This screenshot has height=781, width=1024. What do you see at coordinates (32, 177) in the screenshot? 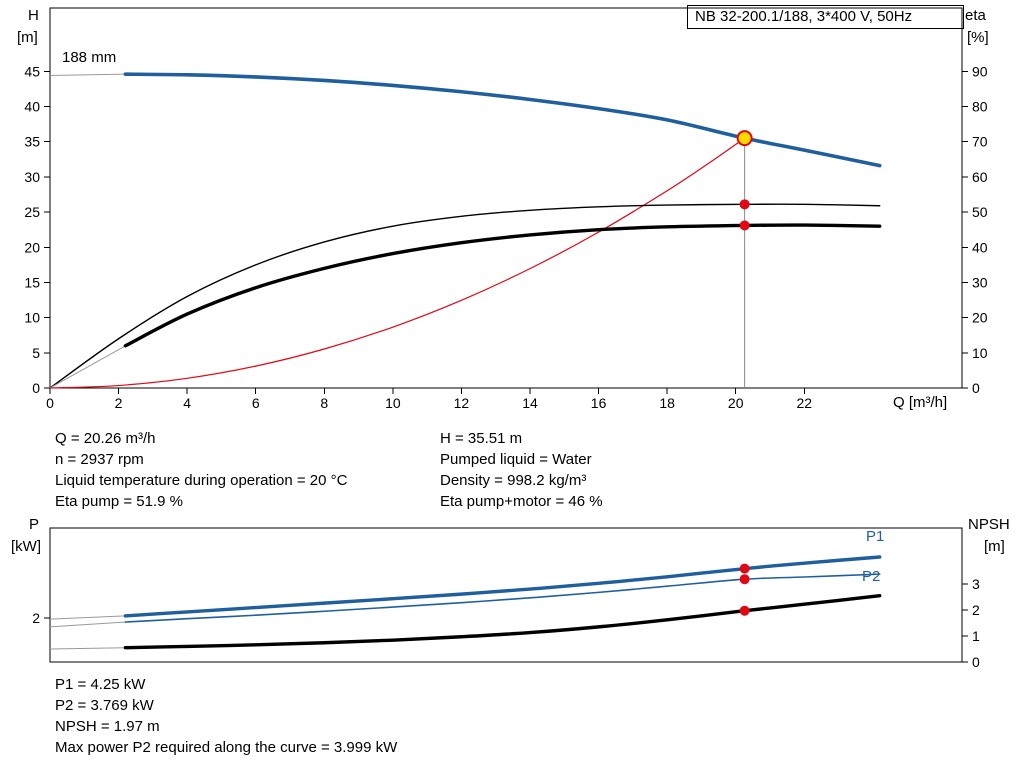
I see `left-tick-label: 30` at bounding box center [32, 177].